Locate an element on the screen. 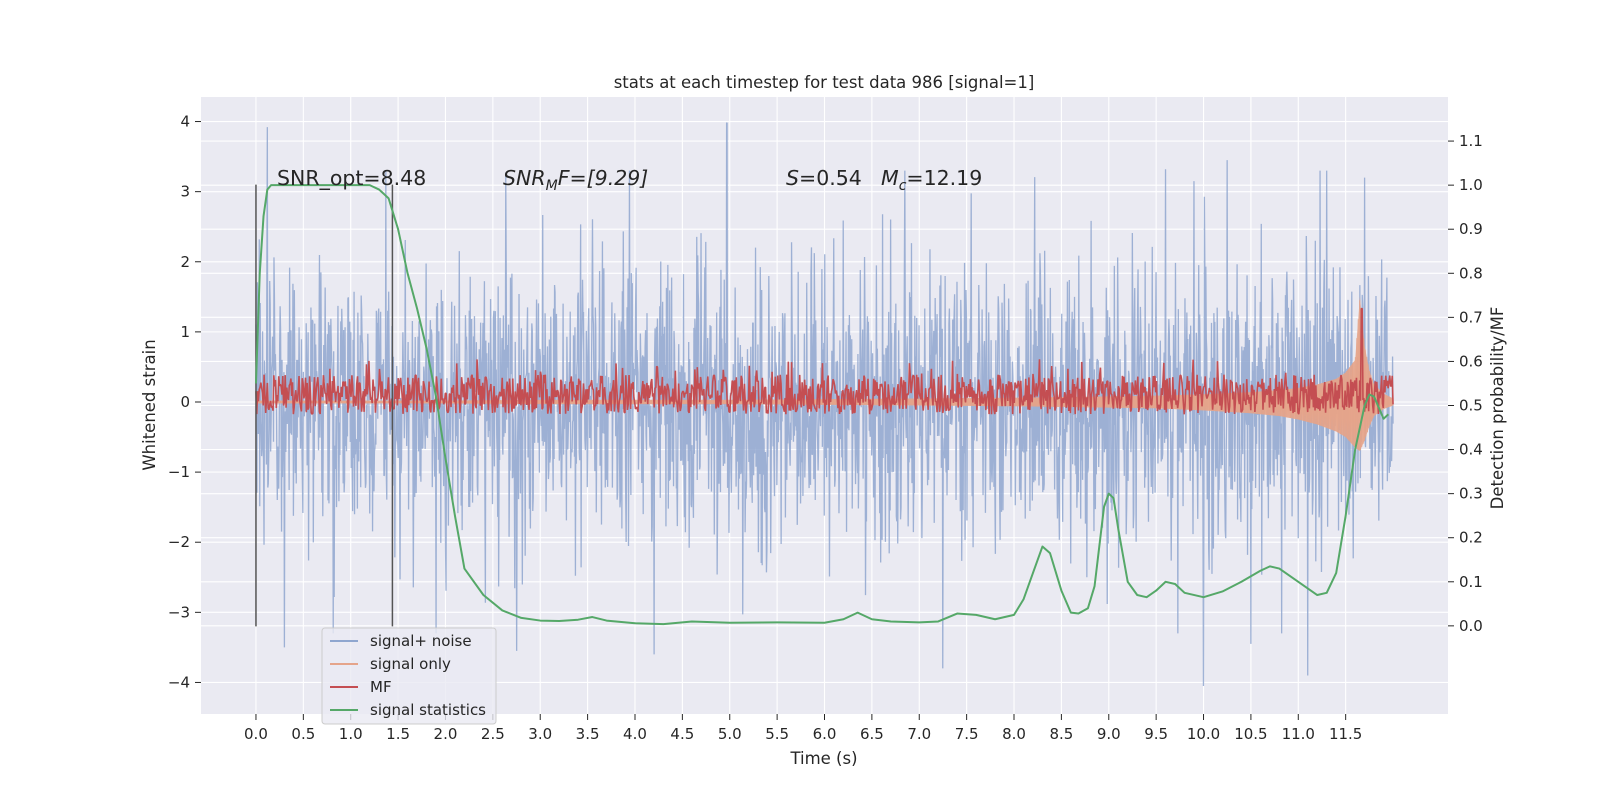 This screenshot has width=1600, height=800. x-tick-label: 2.5 is located at coordinates (493, 734).